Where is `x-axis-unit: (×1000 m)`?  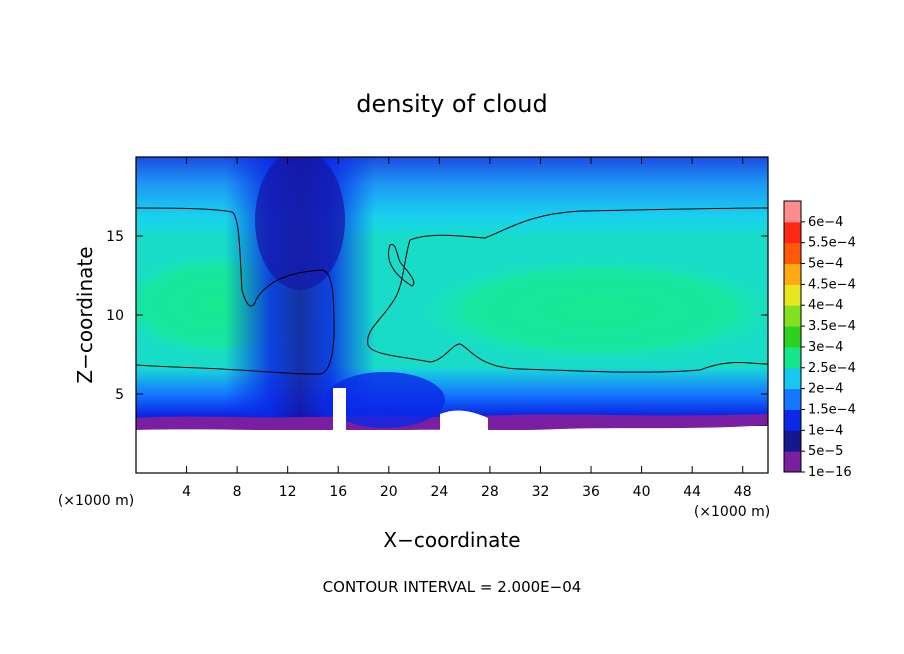
x-axis-unit: (×1000 m) is located at coordinates (732, 512).